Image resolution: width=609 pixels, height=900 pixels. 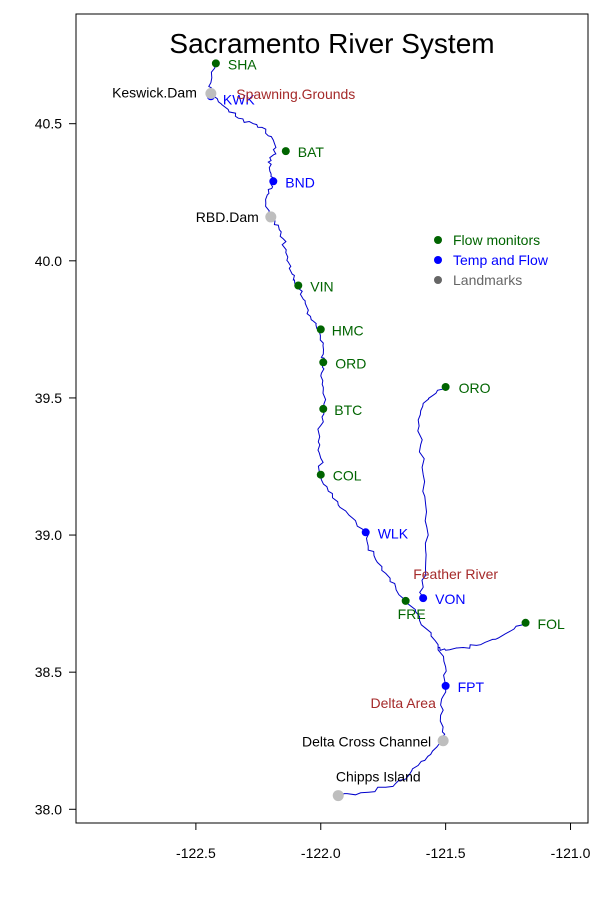 What do you see at coordinates (438, 280) in the screenshot?
I see `legend-marker-landmark` at bounding box center [438, 280].